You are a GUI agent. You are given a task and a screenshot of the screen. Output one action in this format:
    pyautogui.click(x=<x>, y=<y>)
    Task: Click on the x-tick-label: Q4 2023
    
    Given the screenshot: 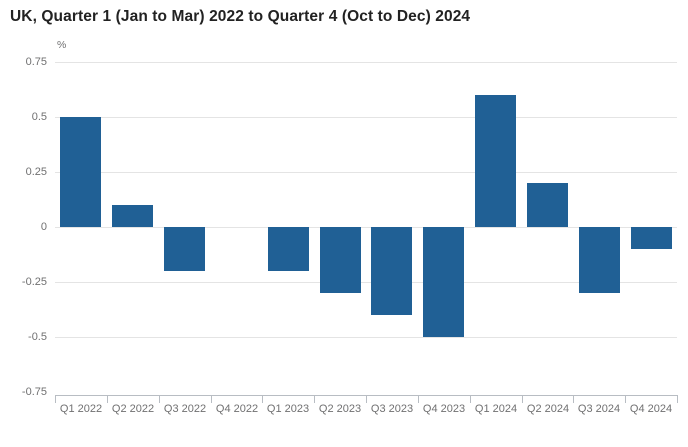 What is the action you would take?
    pyautogui.click(x=444, y=409)
    